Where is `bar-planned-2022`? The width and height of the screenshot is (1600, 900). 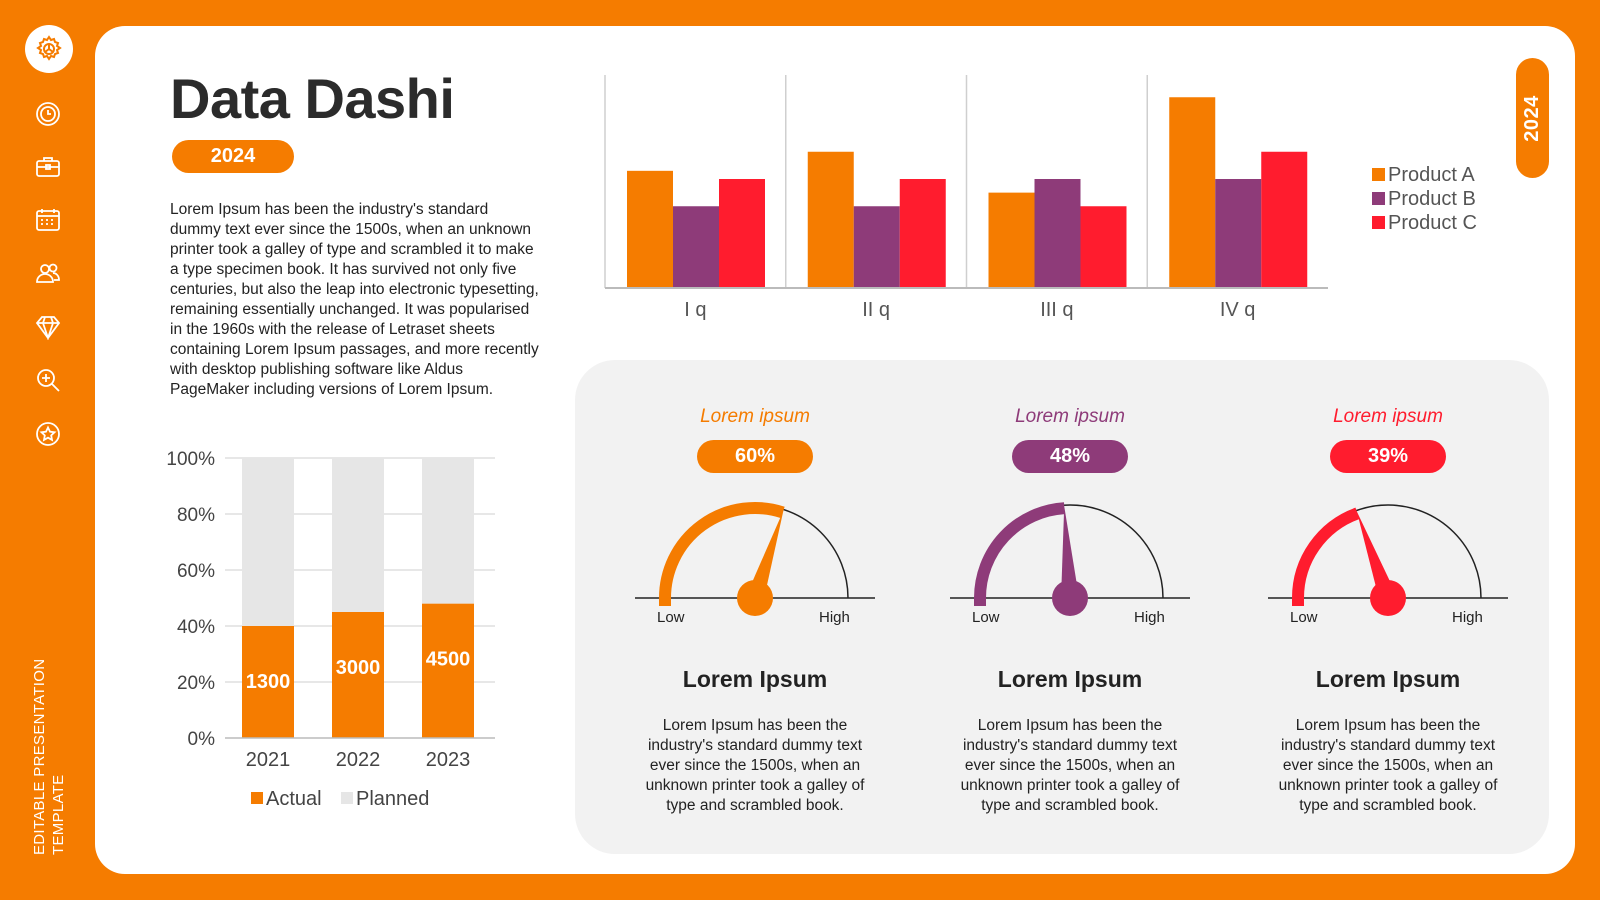
bar-planned-2022 is located at coordinates (358, 535).